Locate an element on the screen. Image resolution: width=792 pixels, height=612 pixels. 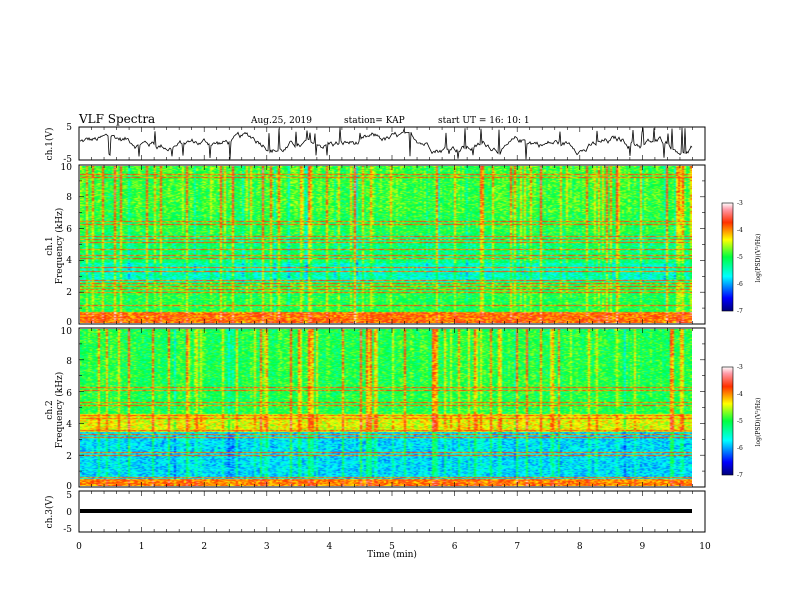
ch1-colorbar-tick-m6: -6 is located at coordinates (740, 284).